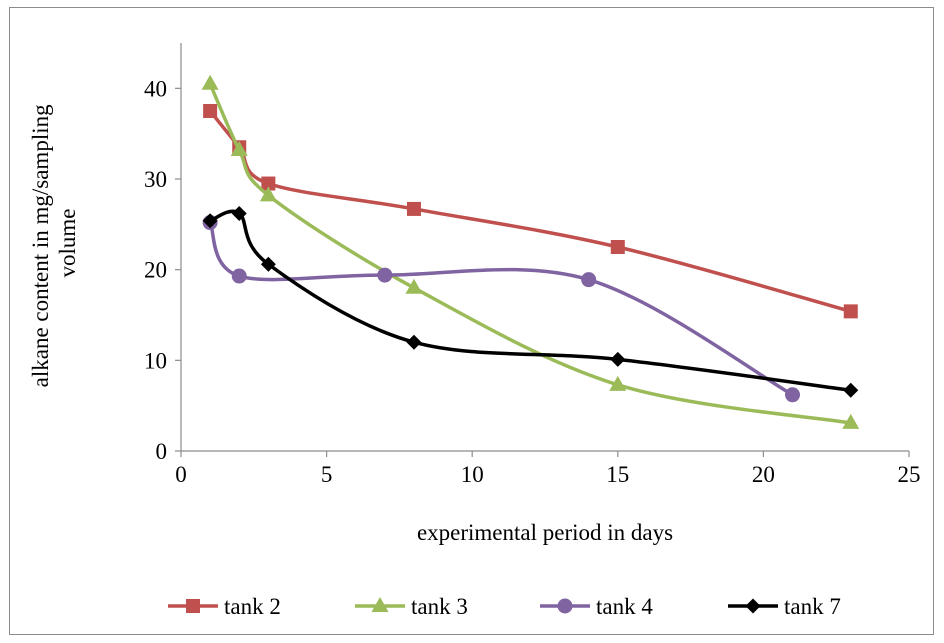 The height and width of the screenshot is (643, 944). Describe the element at coordinates (181, 474) in the screenshot. I see `x-tick-label: 0` at that location.